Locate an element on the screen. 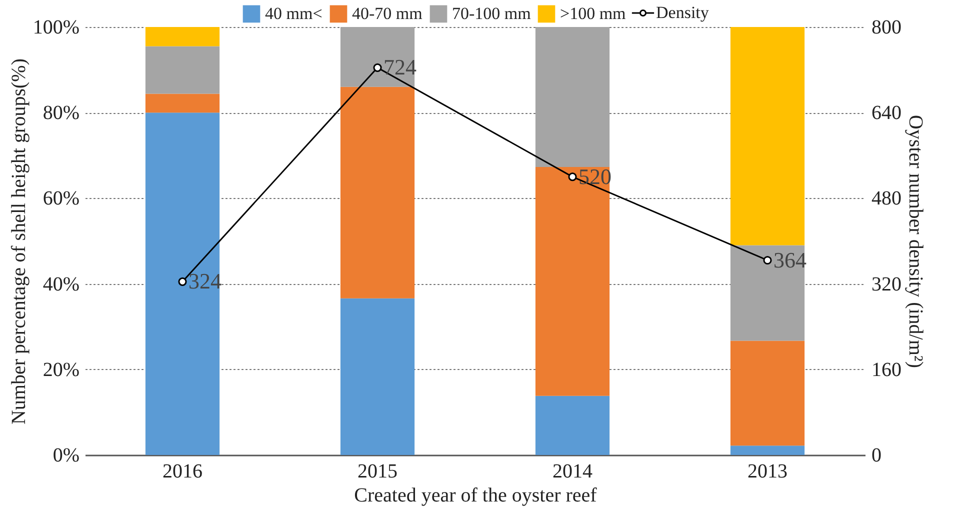  x-tick-label: 2016 is located at coordinates (182, 471).